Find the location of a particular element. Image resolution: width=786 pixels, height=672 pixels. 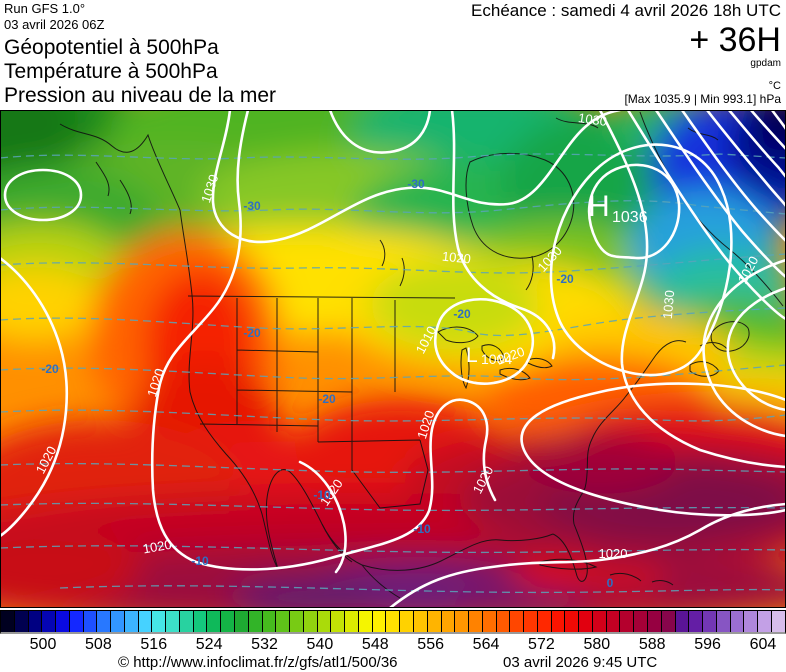

colorbar-tick: 572 is located at coordinates (541, 644).